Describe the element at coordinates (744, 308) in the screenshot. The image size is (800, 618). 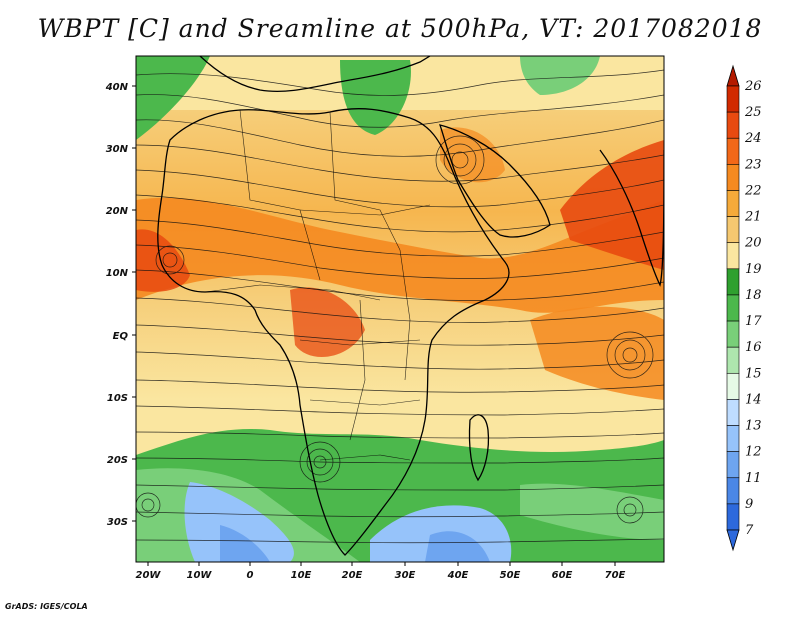
I see `colorbar: 26 25 24 23 22 21 20 19 18 17 16 15 14 13 12 11 9 7` at that location.